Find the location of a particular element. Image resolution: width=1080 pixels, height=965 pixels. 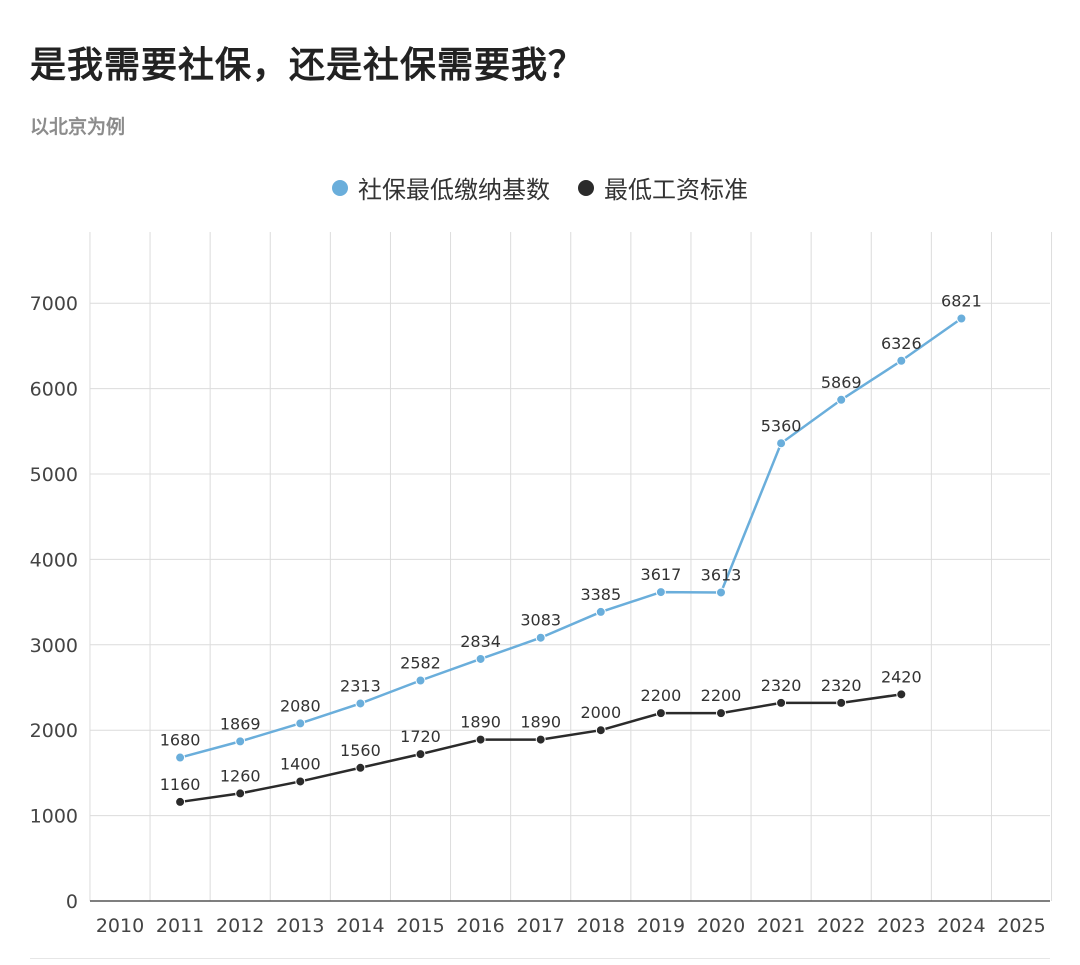

data-label: 2080 is located at coordinates (300, 705).